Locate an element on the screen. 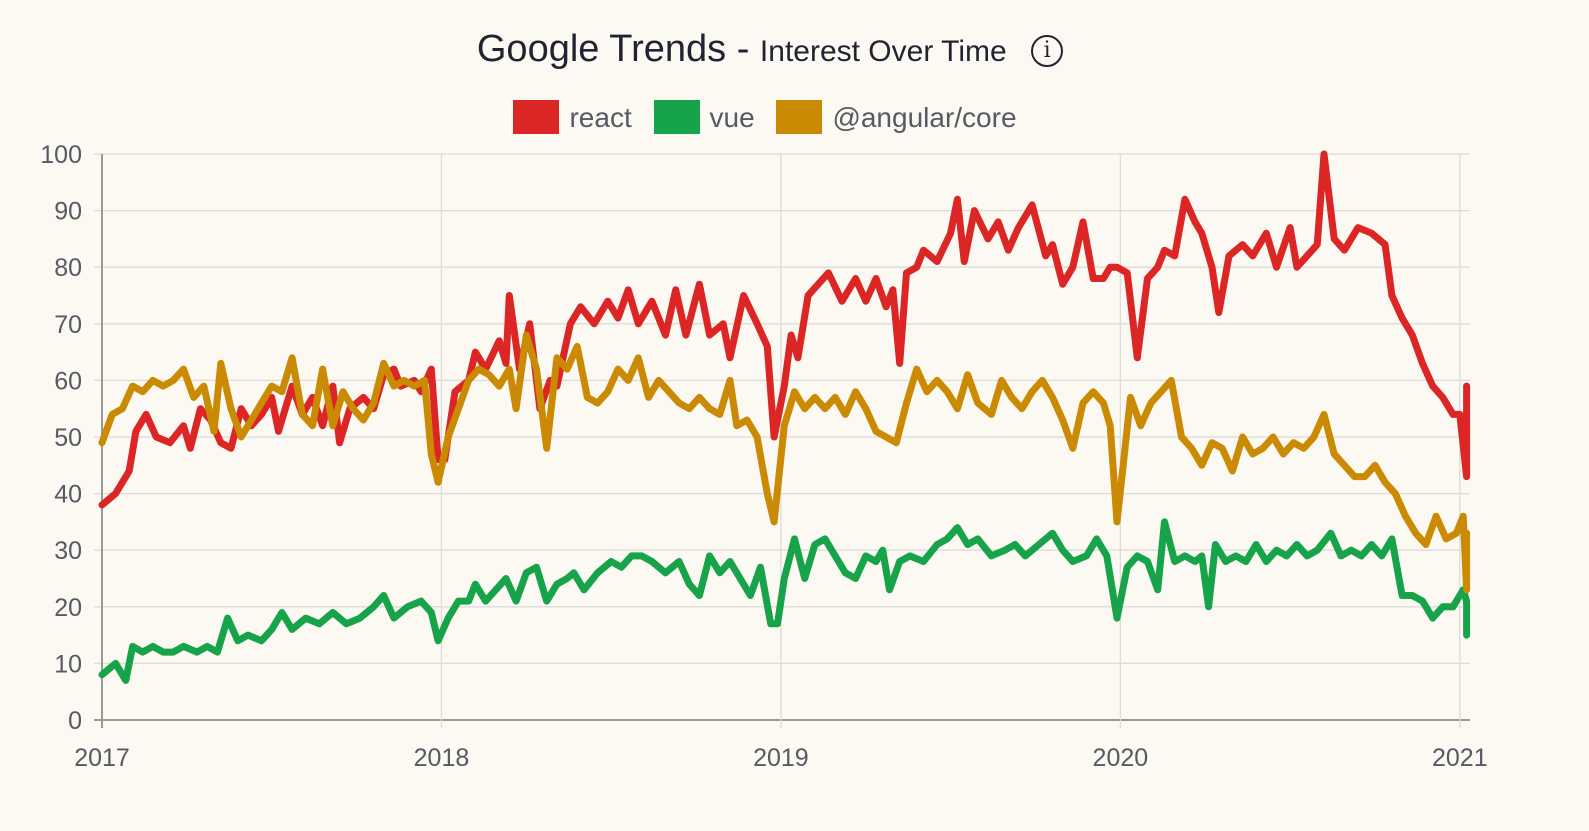 The width and height of the screenshot is (1589, 831). legend-item-react: react is located at coordinates (572, 117).